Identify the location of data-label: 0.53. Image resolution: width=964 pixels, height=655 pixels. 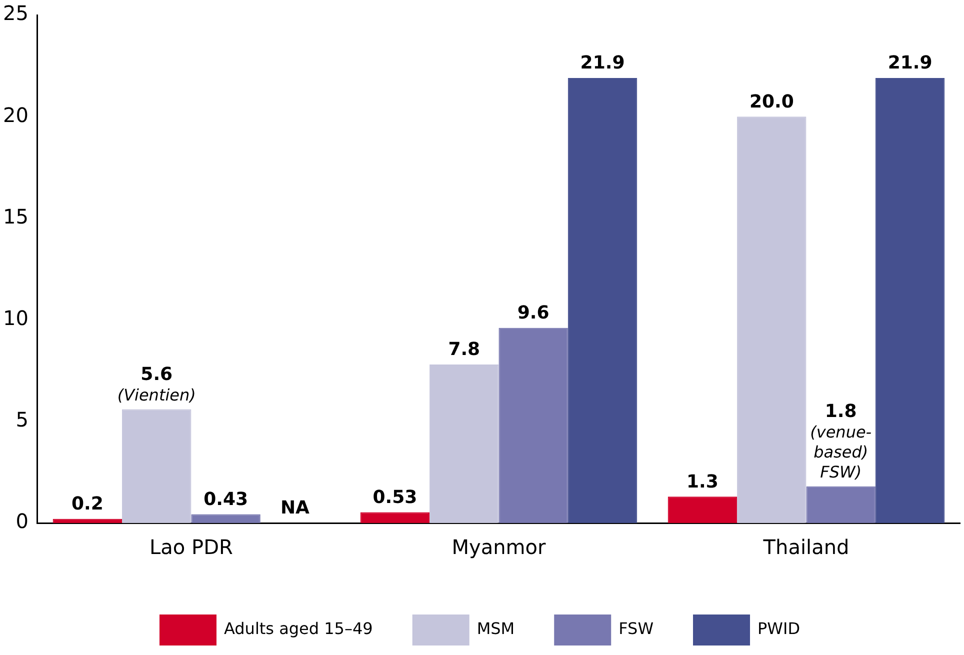
(395, 497).